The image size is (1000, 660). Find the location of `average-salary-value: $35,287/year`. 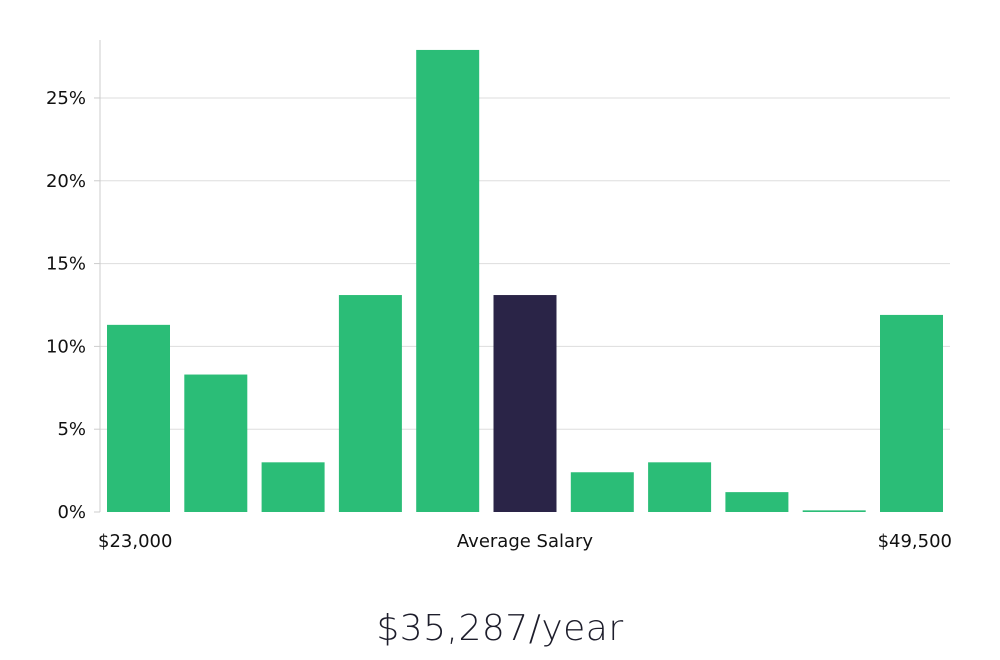

average-salary-value: $35,287/year is located at coordinates (500, 628).